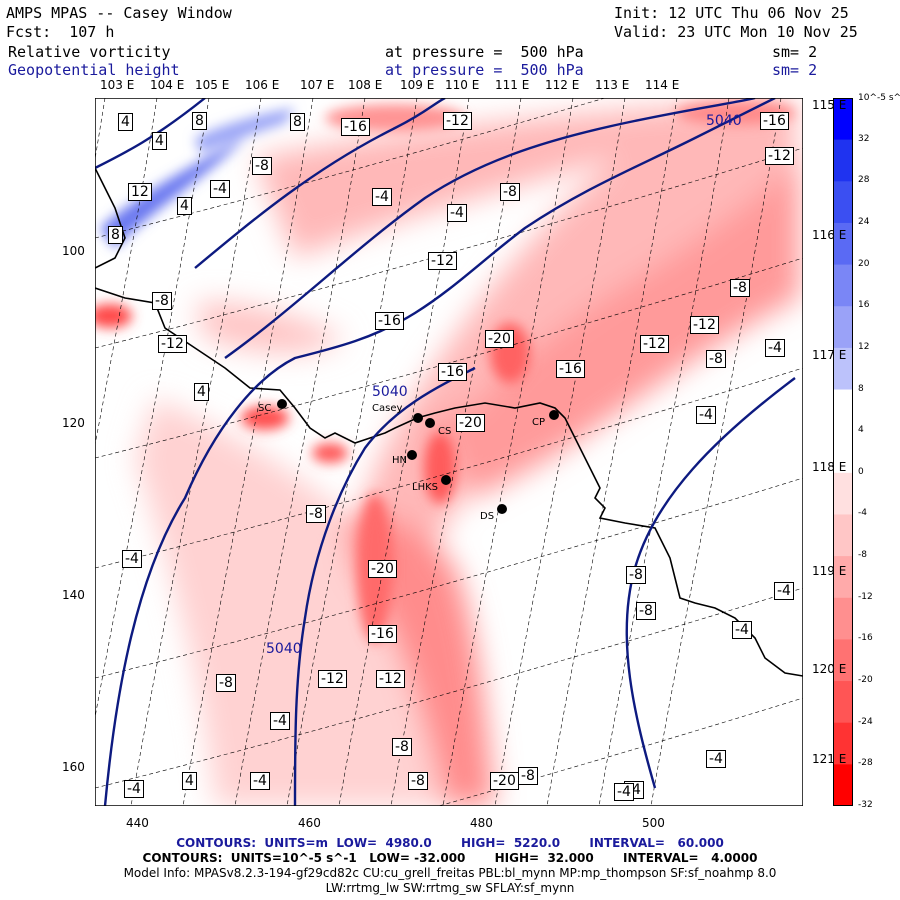  Describe the element at coordinates (861, 471) in the screenshot. I see `colorbar-label: 0` at that location.